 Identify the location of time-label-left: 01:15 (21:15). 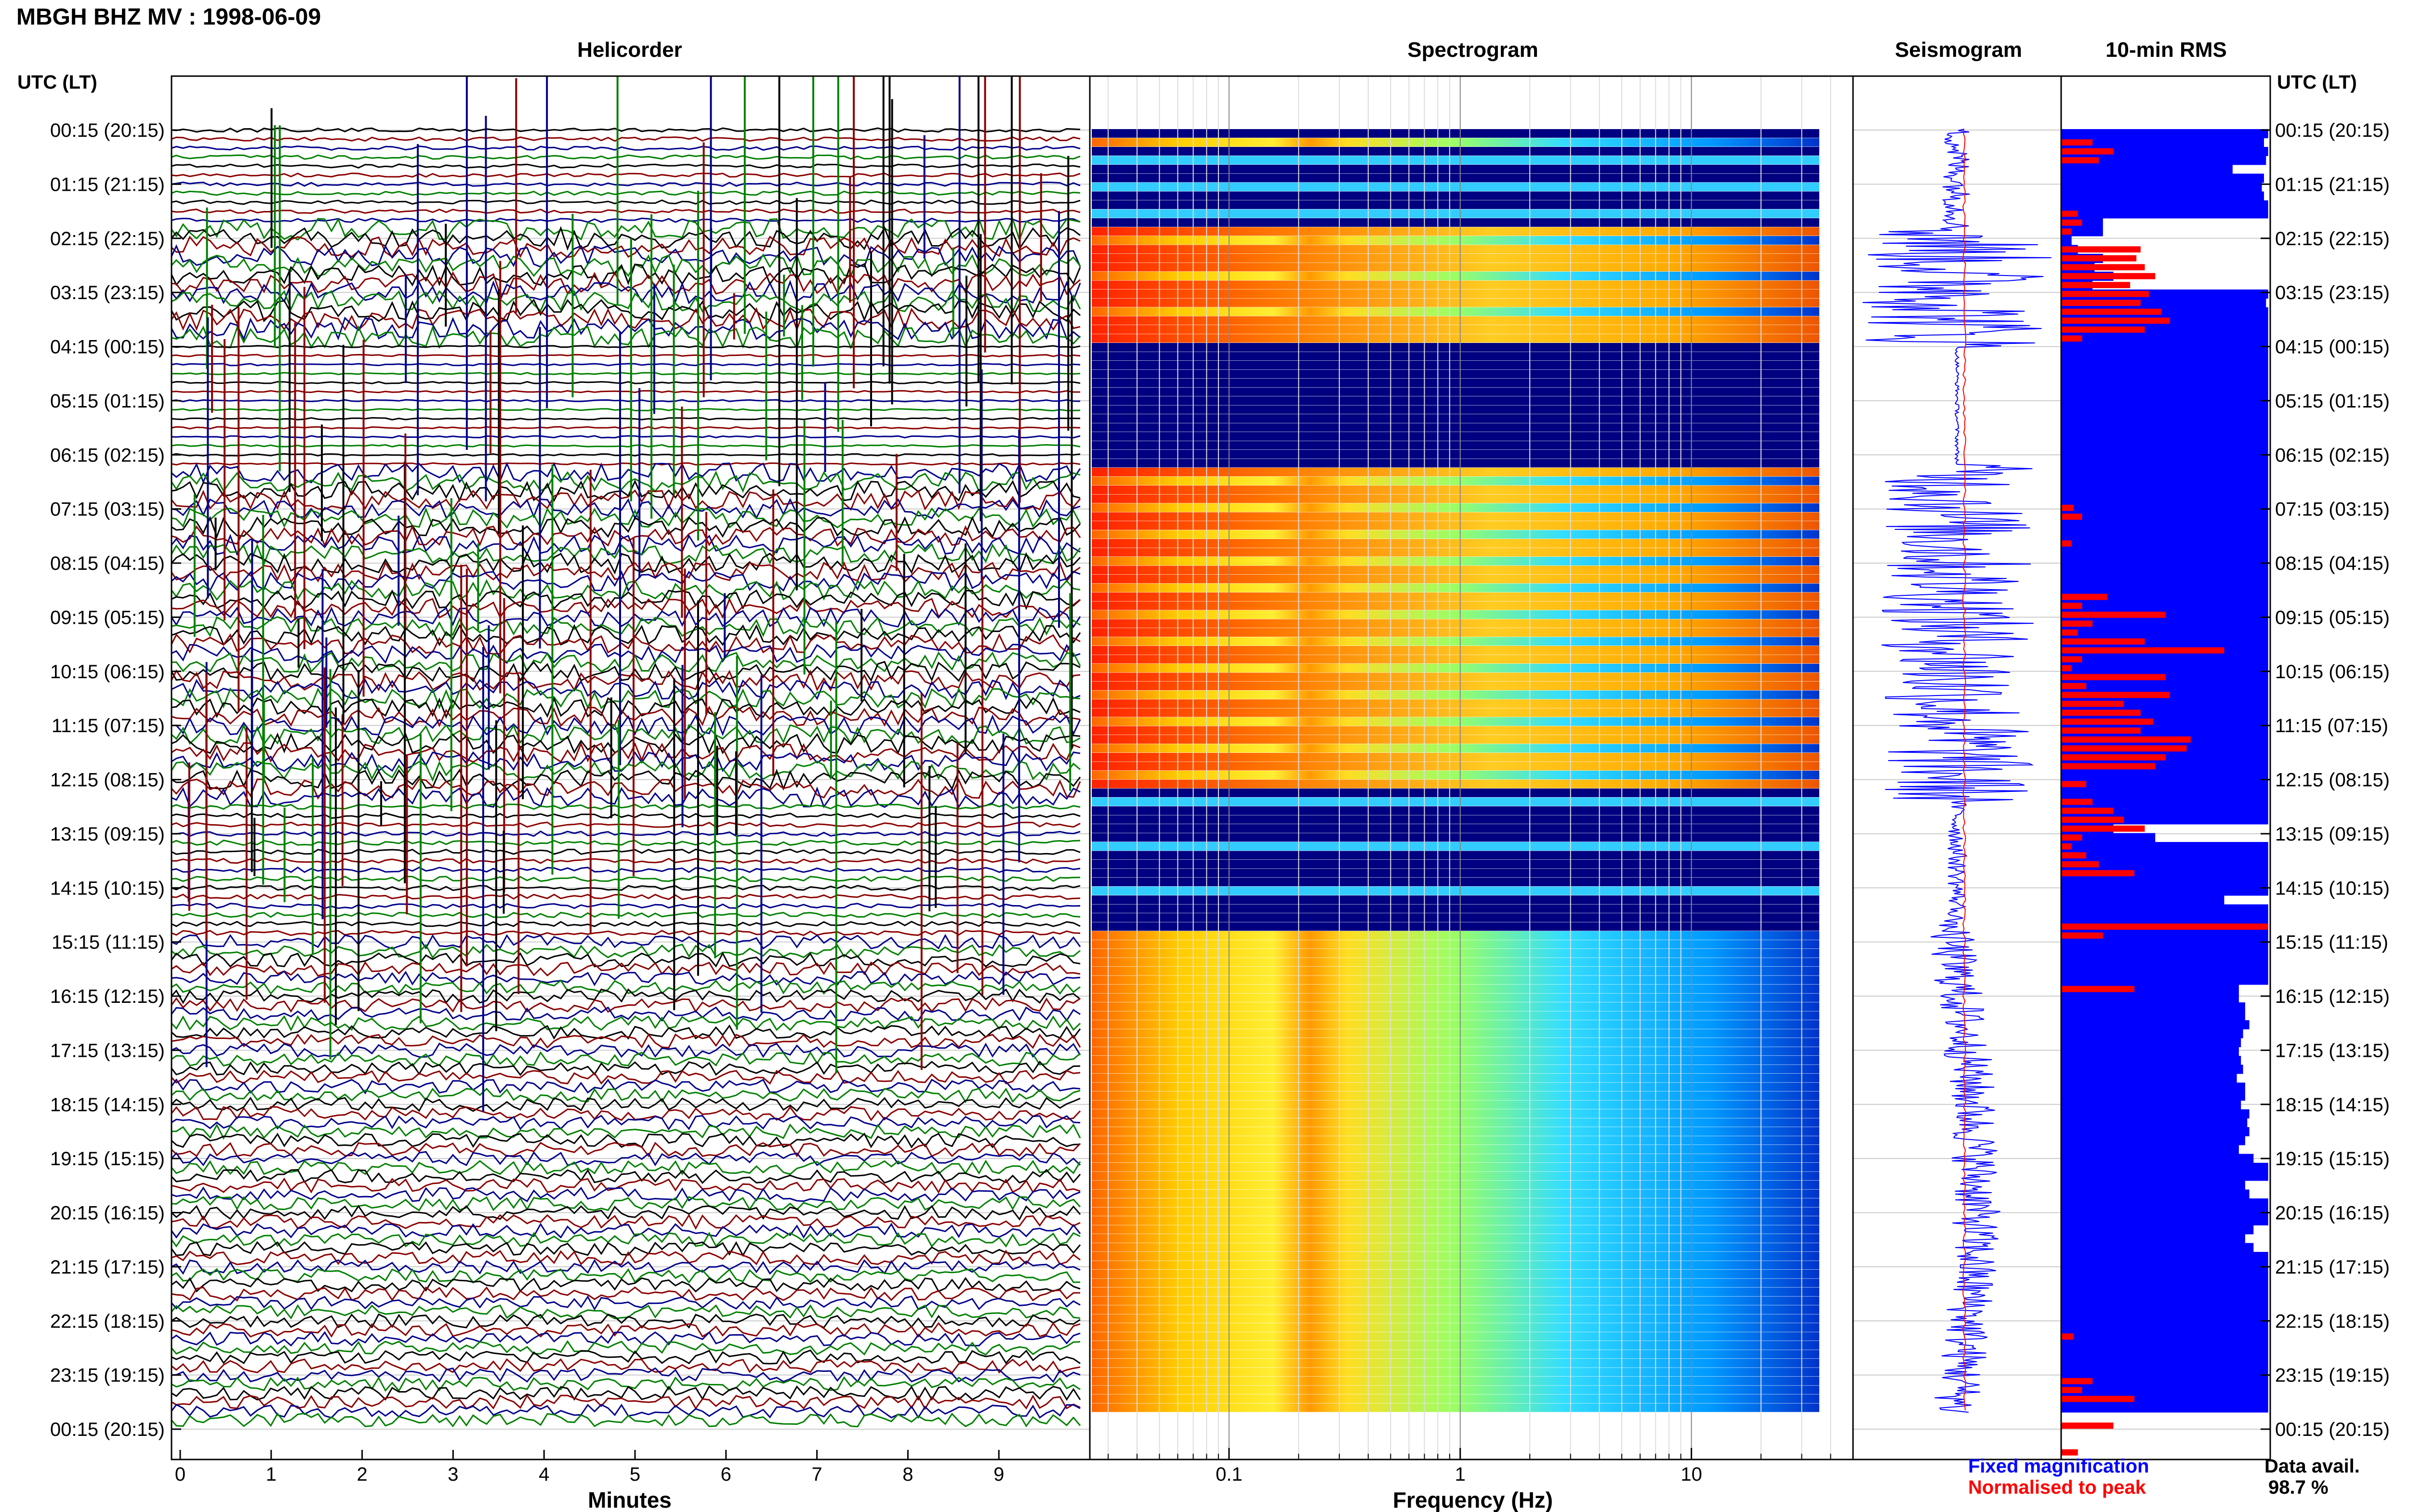
(107, 184).